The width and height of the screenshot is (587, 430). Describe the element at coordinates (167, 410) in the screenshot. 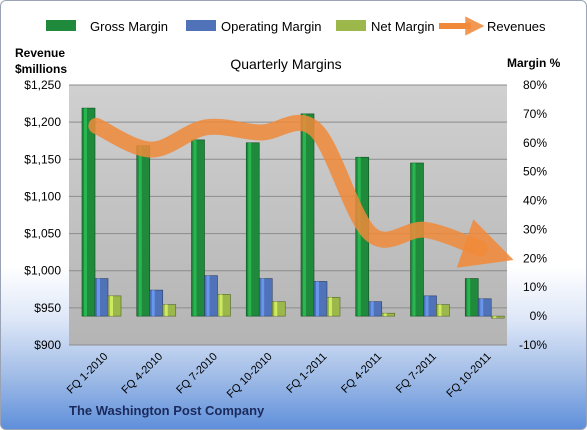

I see `company-name: The Washington Post Company` at that location.